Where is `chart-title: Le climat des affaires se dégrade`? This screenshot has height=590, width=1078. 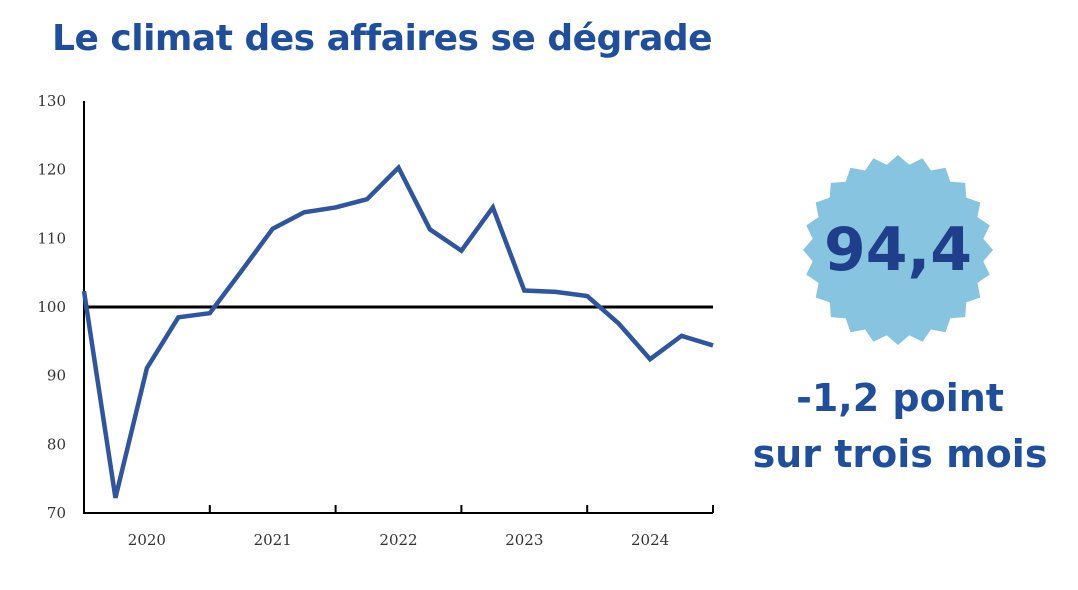
chart-title: Le climat des affaires se dégrade is located at coordinates (382, 38).